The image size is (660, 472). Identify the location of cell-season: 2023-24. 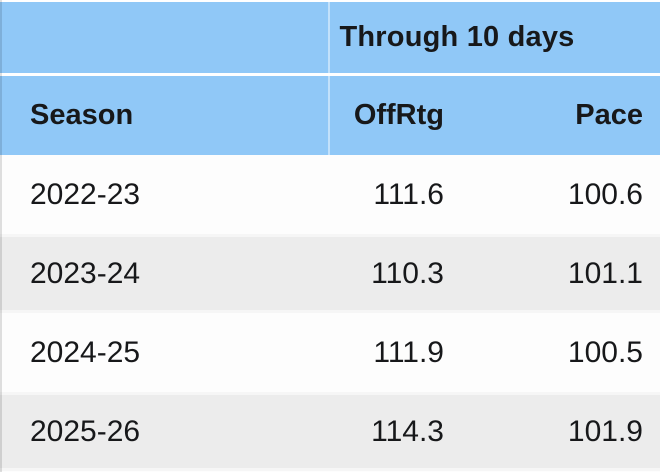
(85, 273).